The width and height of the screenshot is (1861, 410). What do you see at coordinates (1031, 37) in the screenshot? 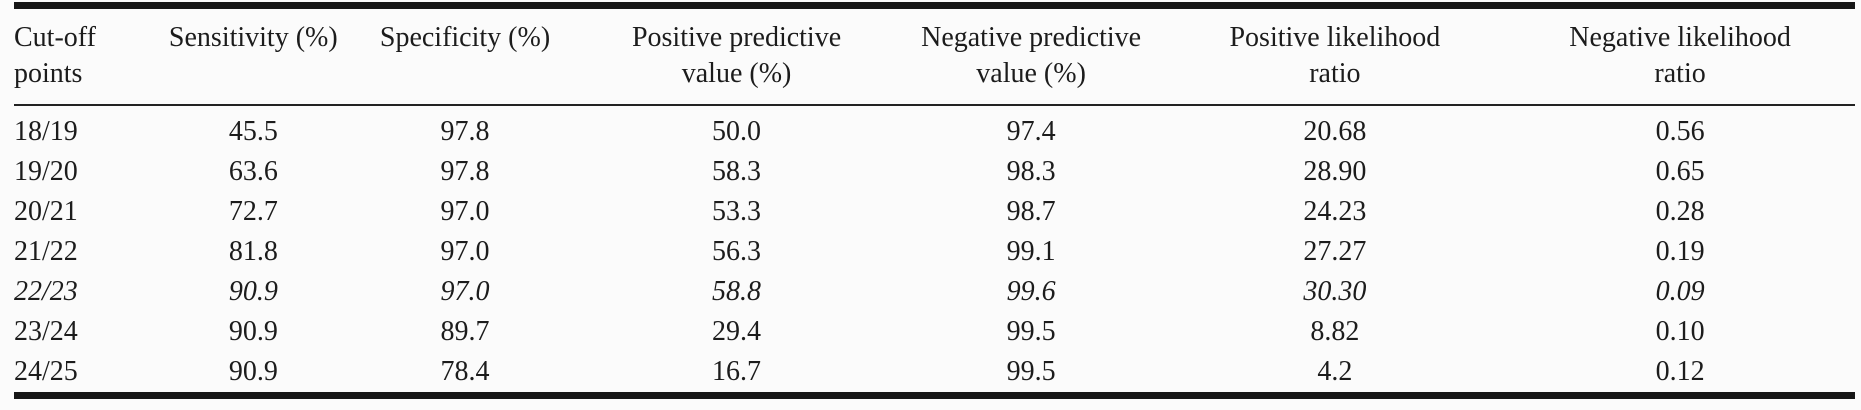
I see `header-line: Negative predictive` at bounding box center [1031, 37].